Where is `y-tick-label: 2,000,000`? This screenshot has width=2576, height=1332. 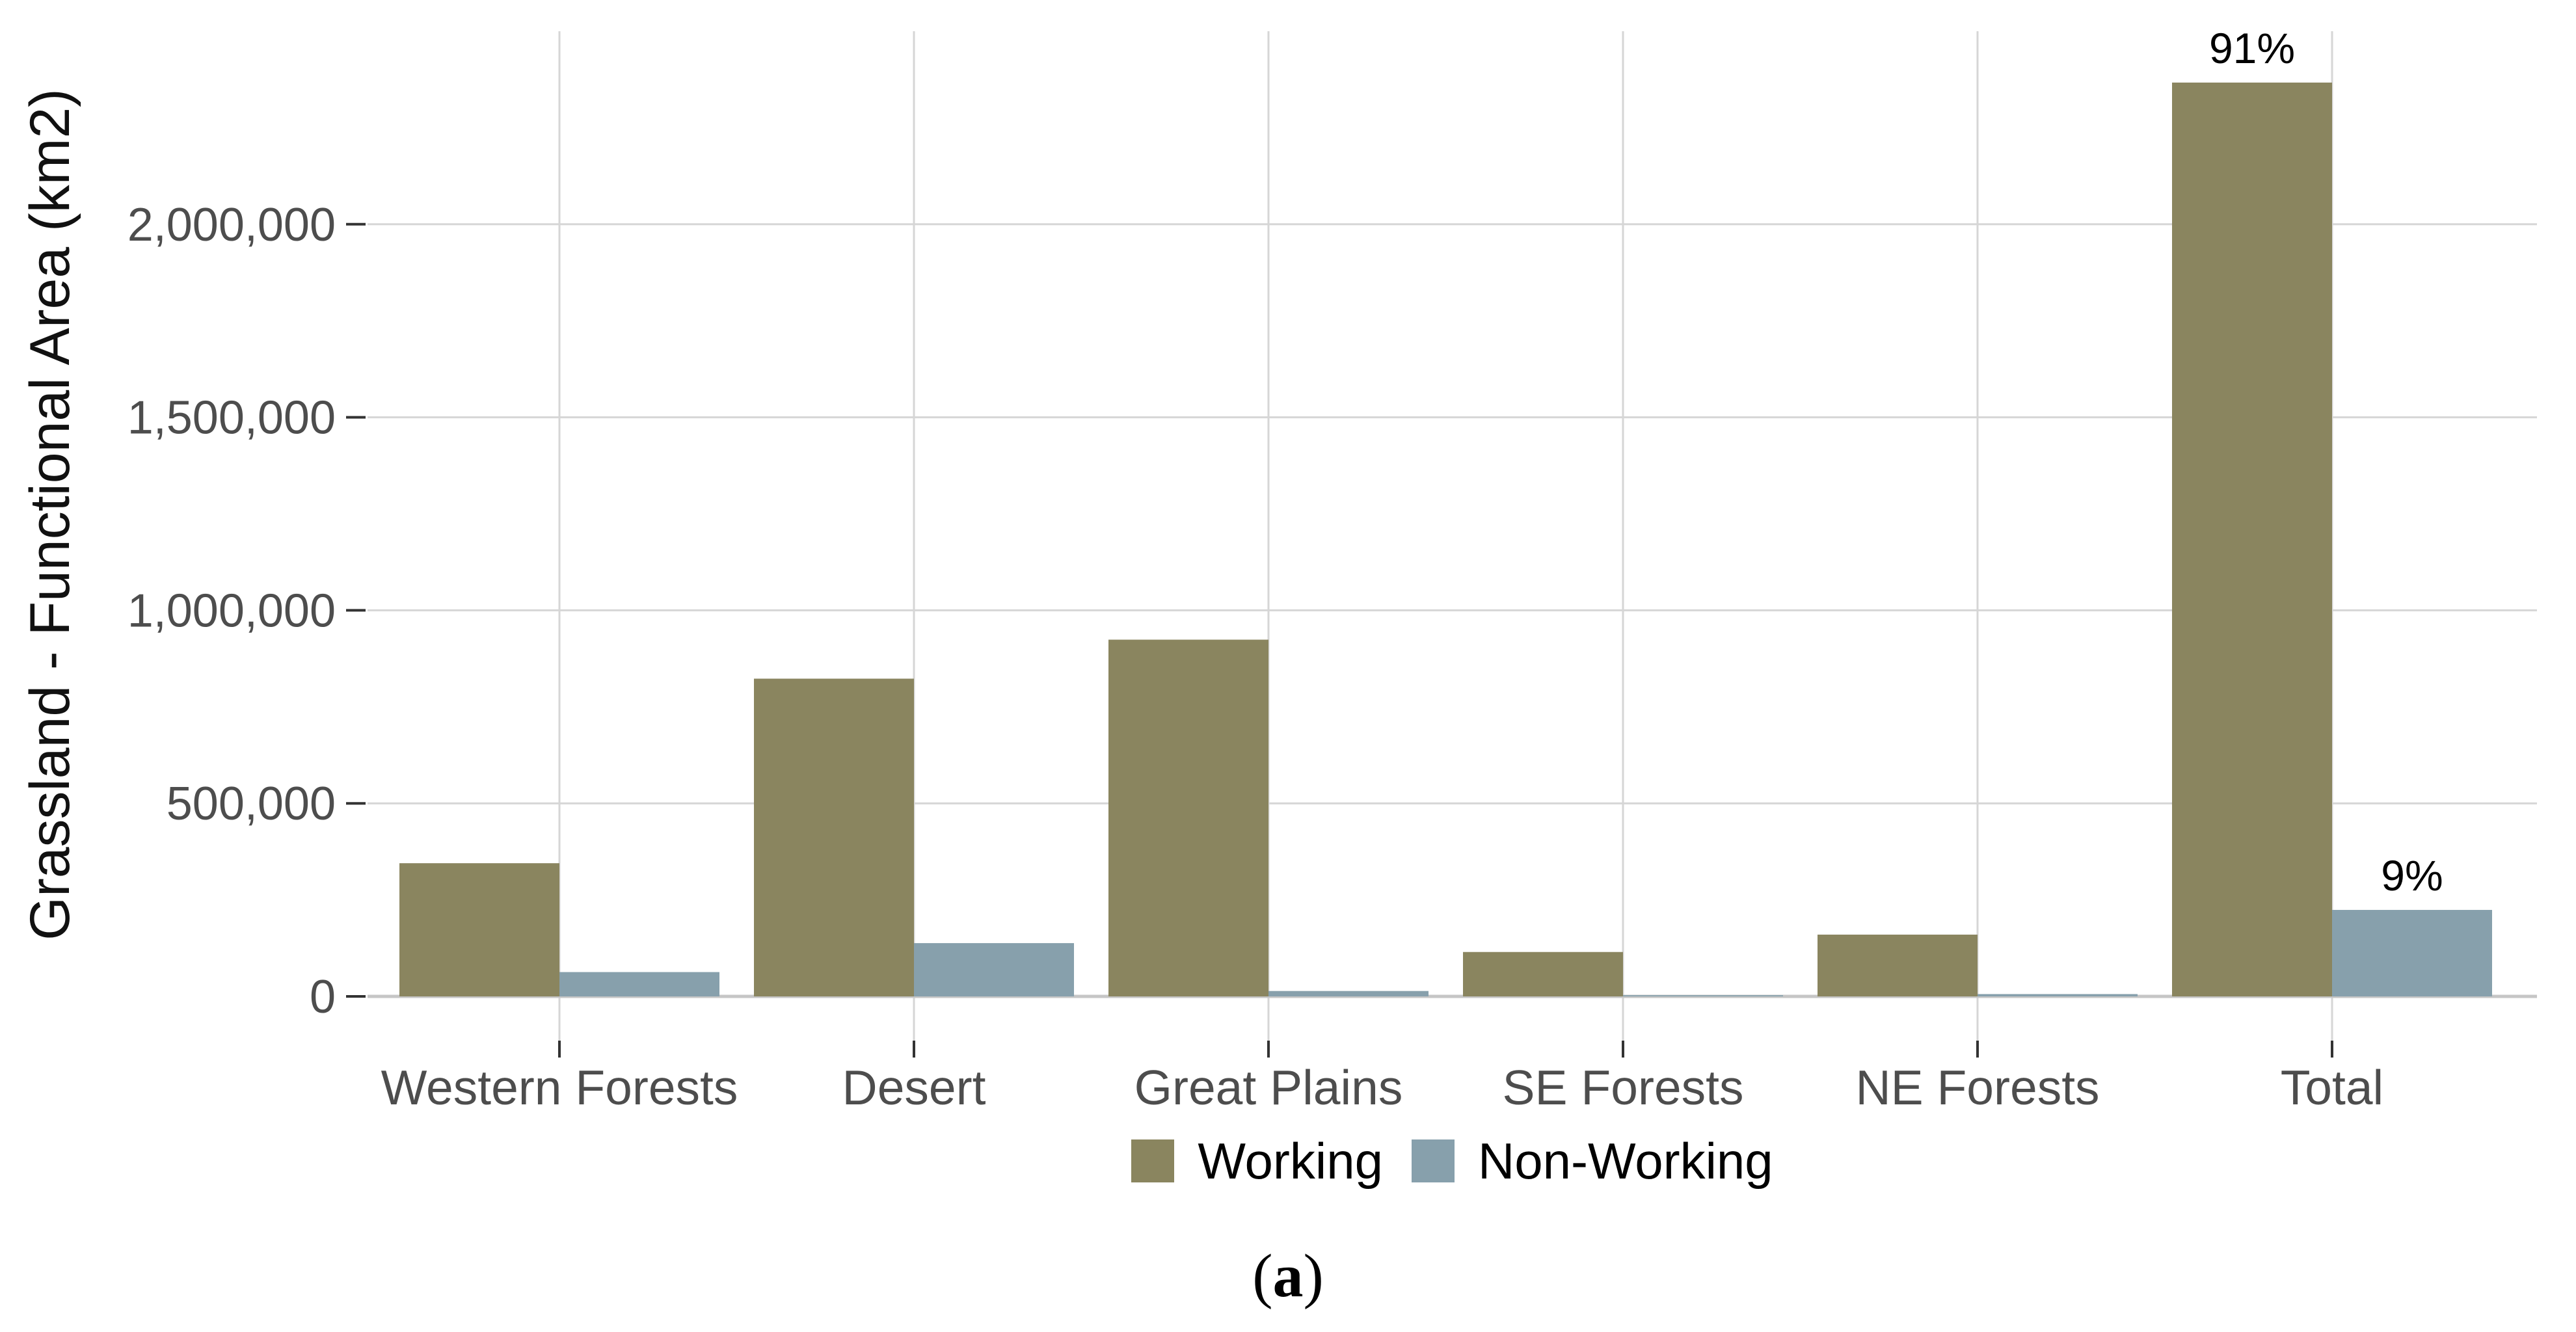
y-tick-label: 2,000,000 is located at coordinates (231, 225).